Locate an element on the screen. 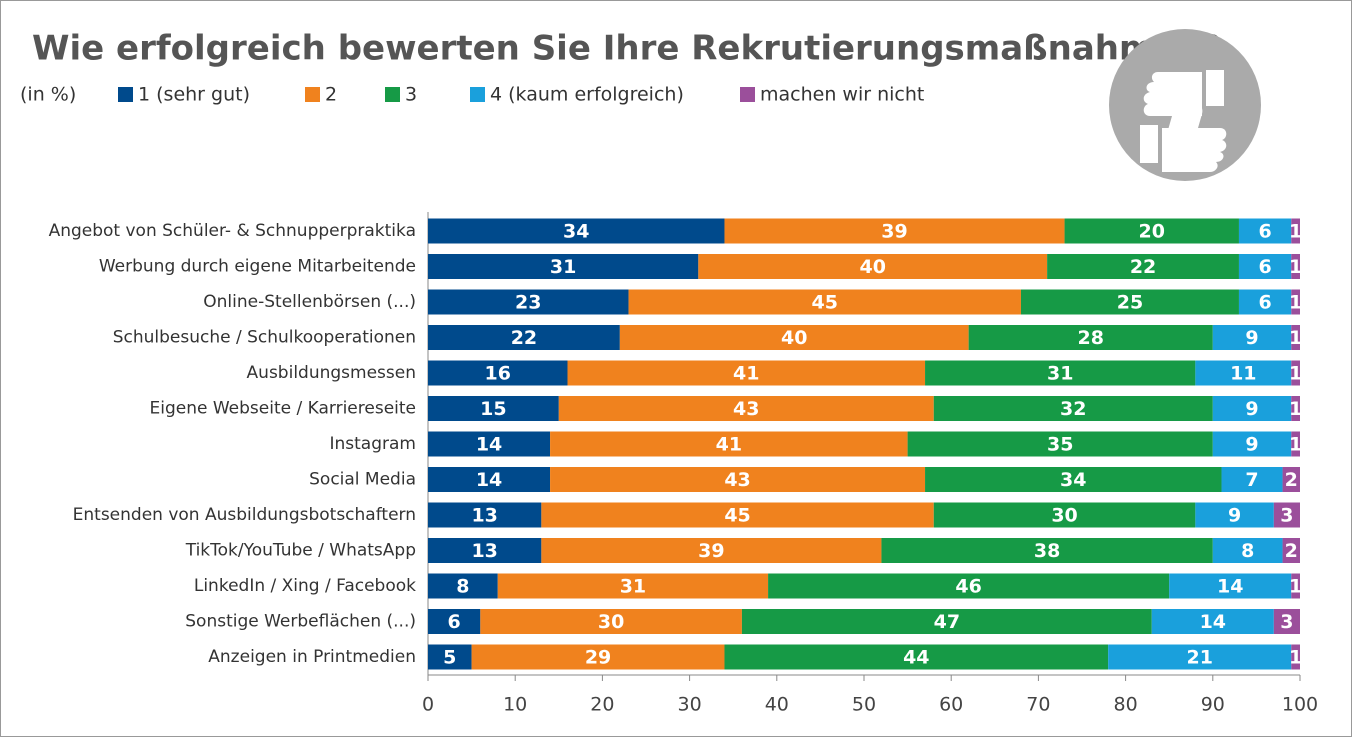  y-tick-label: Angebot von Schüler- & Schnupperpraktika is located at coordinates (232, 231).